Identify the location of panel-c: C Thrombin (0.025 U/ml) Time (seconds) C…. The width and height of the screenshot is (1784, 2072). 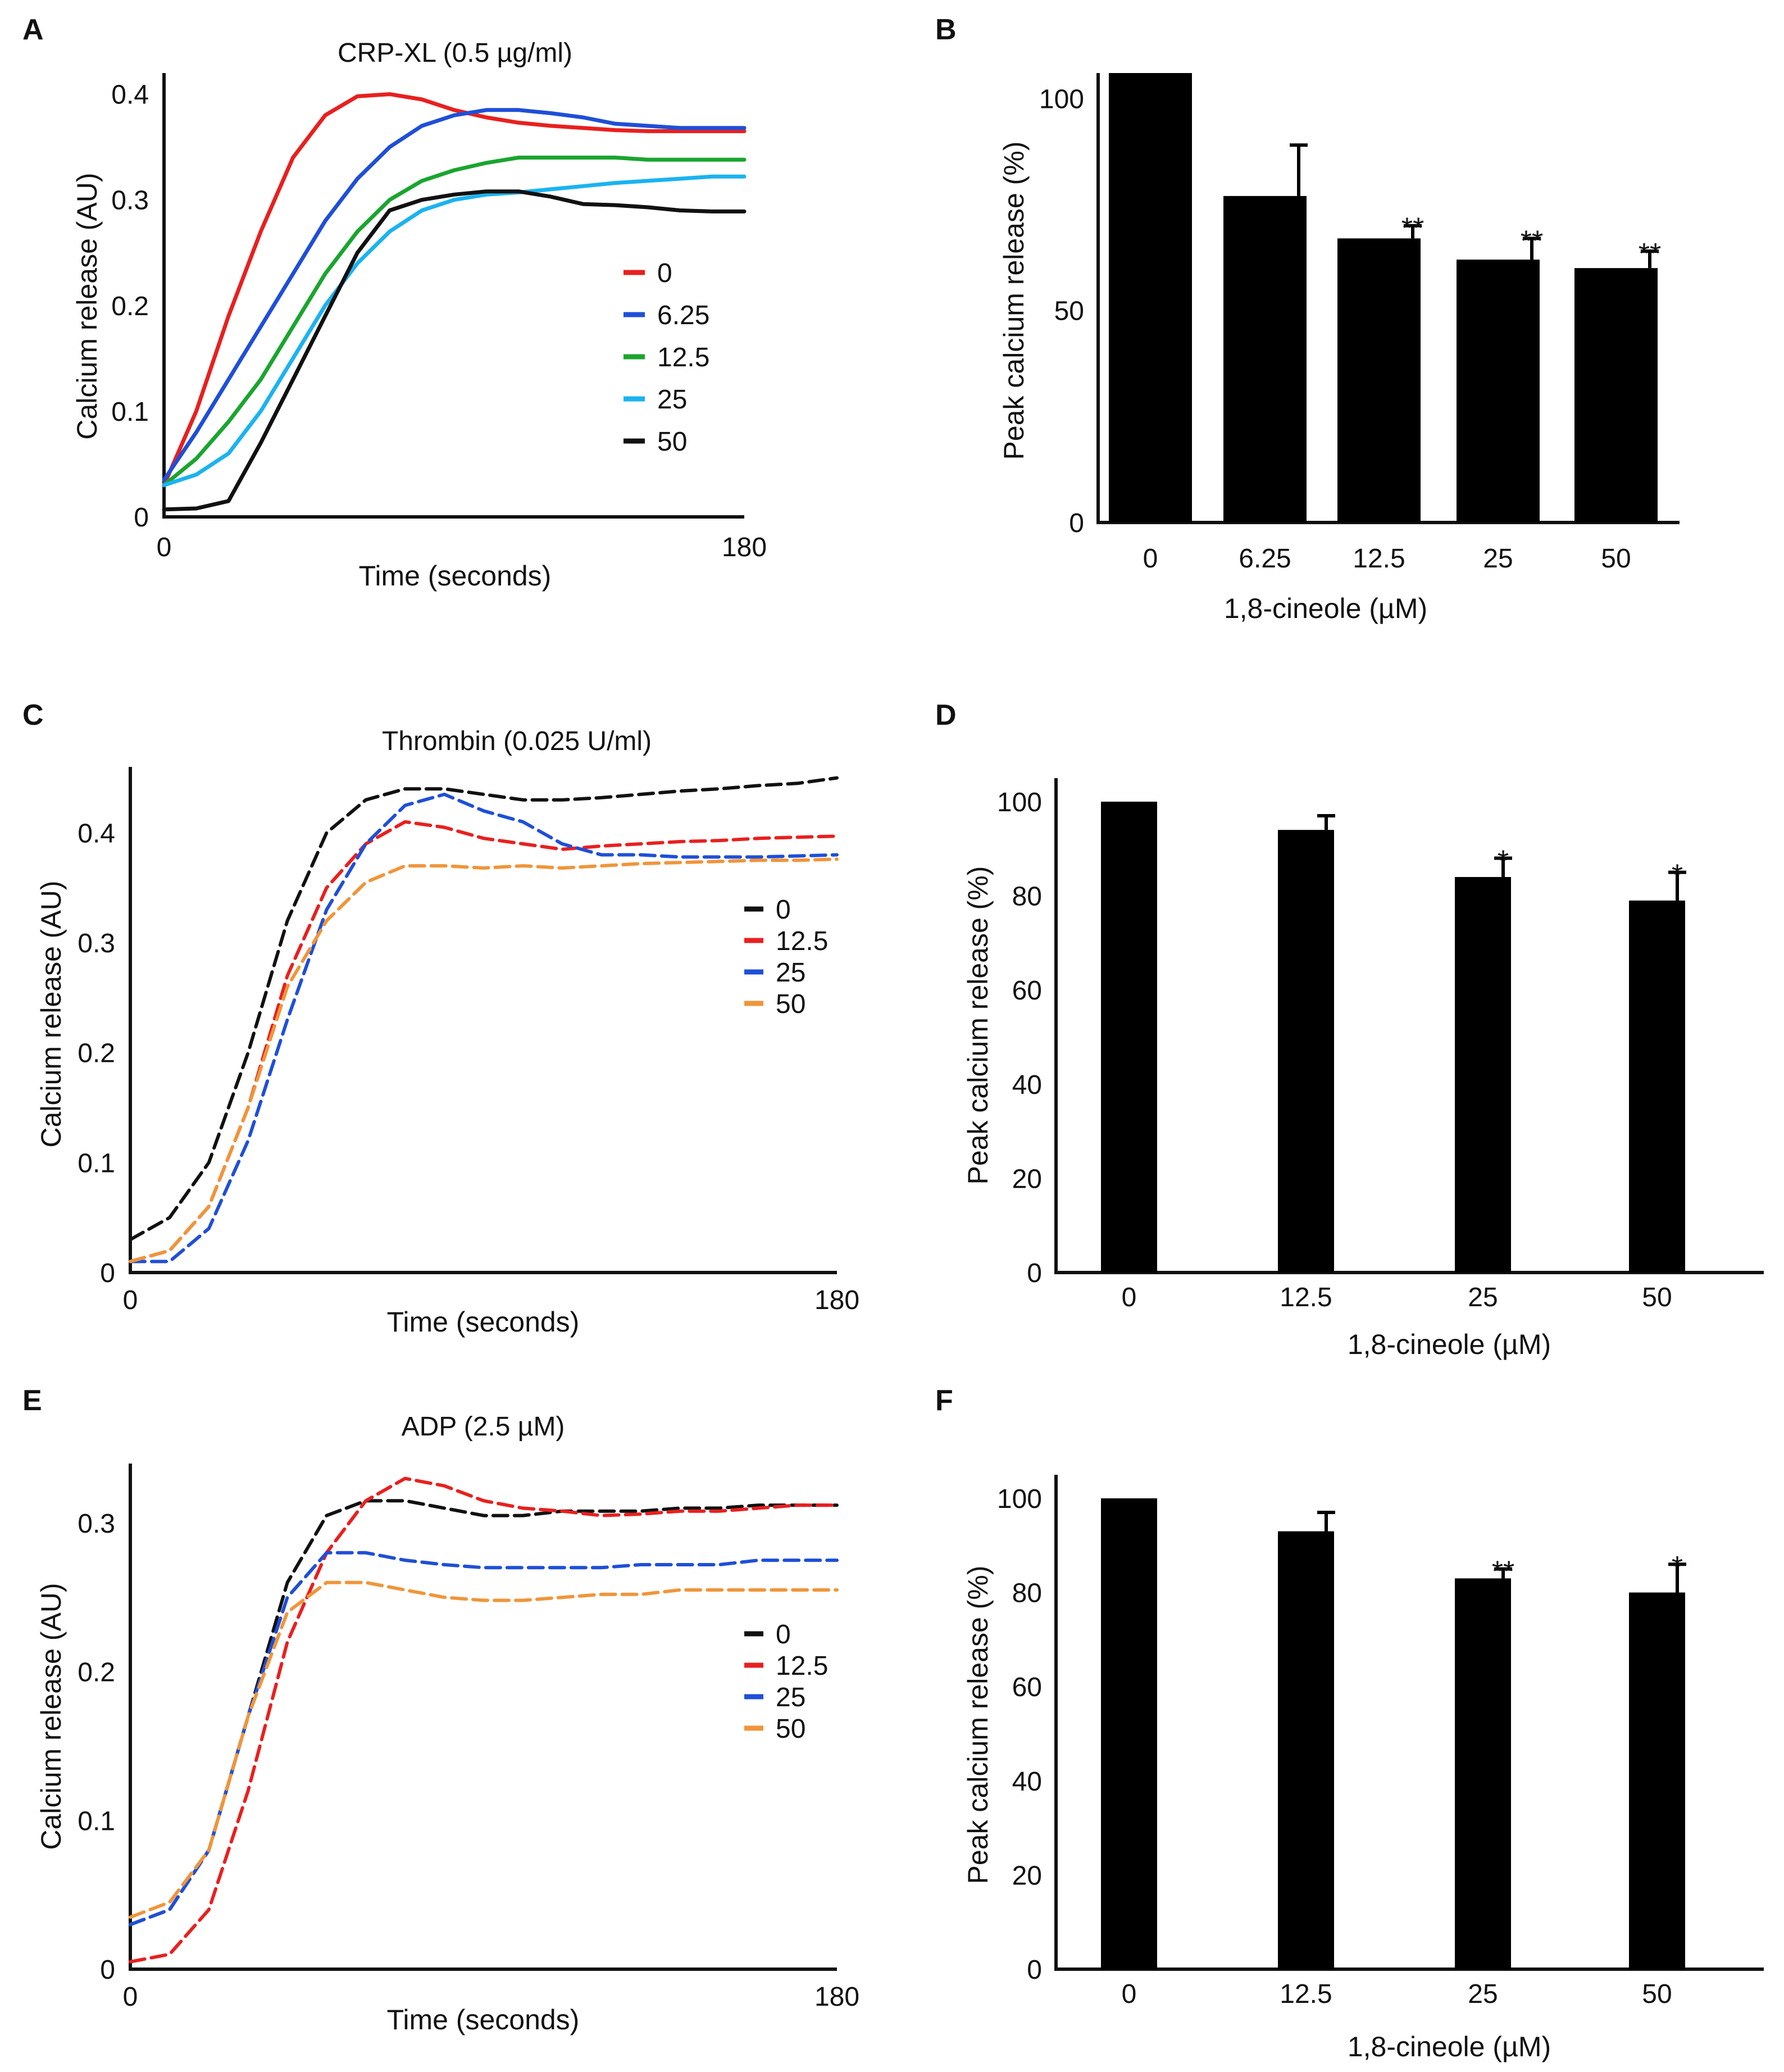
(440, 1018).